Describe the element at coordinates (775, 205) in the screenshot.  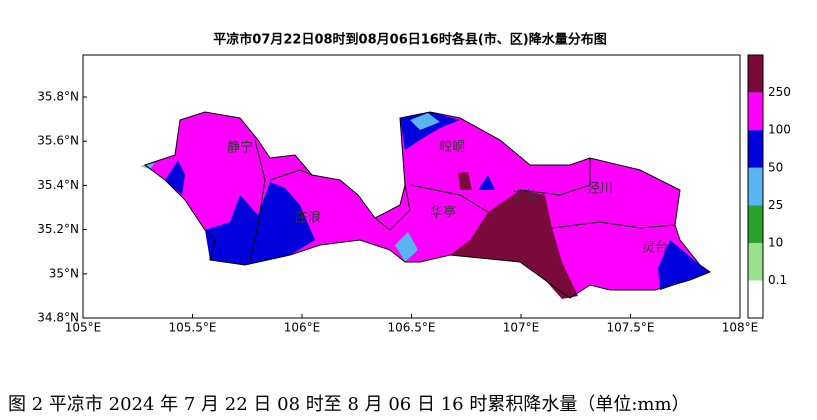
I see `colorbar-label: 25` at that location.